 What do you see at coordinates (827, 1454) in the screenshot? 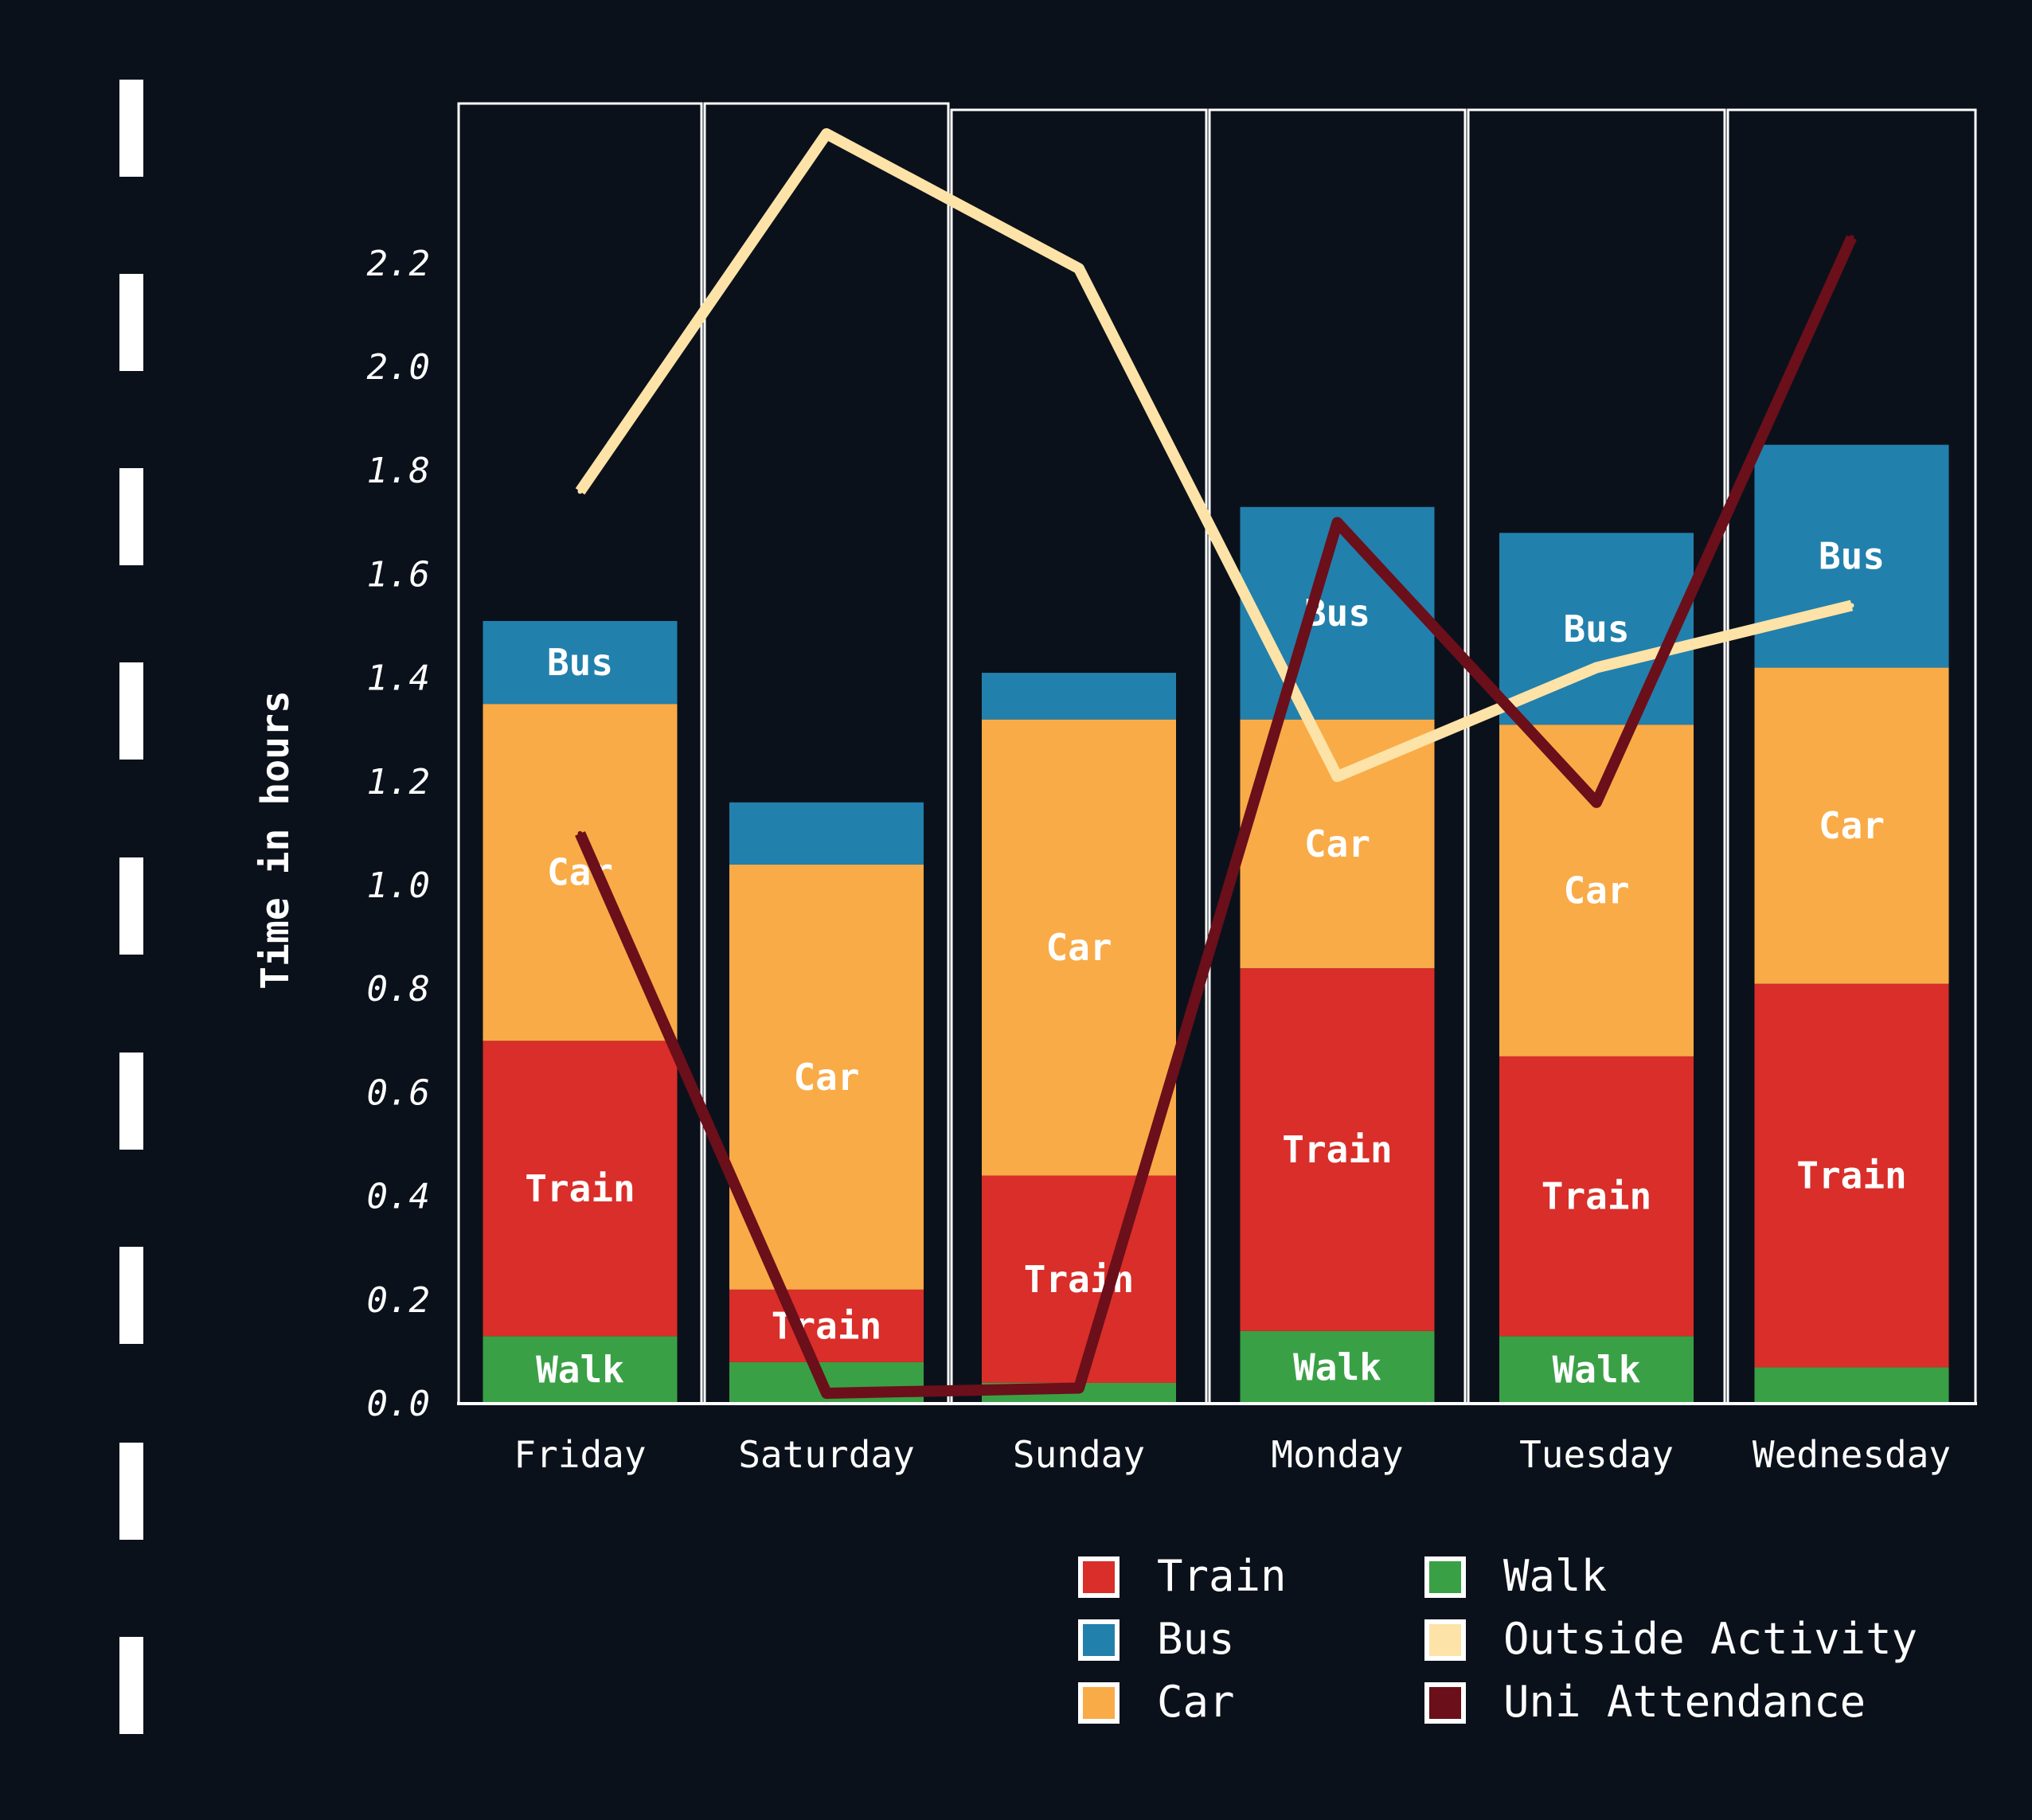
I see `x-tick-label-saturday: Saturday` at bounding box center [827, 1454].